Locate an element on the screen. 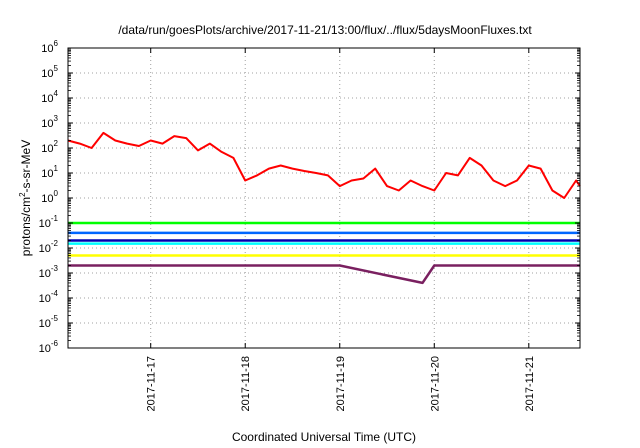 The width and height of the screenshot is (640, 448). y-axis-label: protons/cm2-s-sr-MeV is located at coordinates (25, 198).